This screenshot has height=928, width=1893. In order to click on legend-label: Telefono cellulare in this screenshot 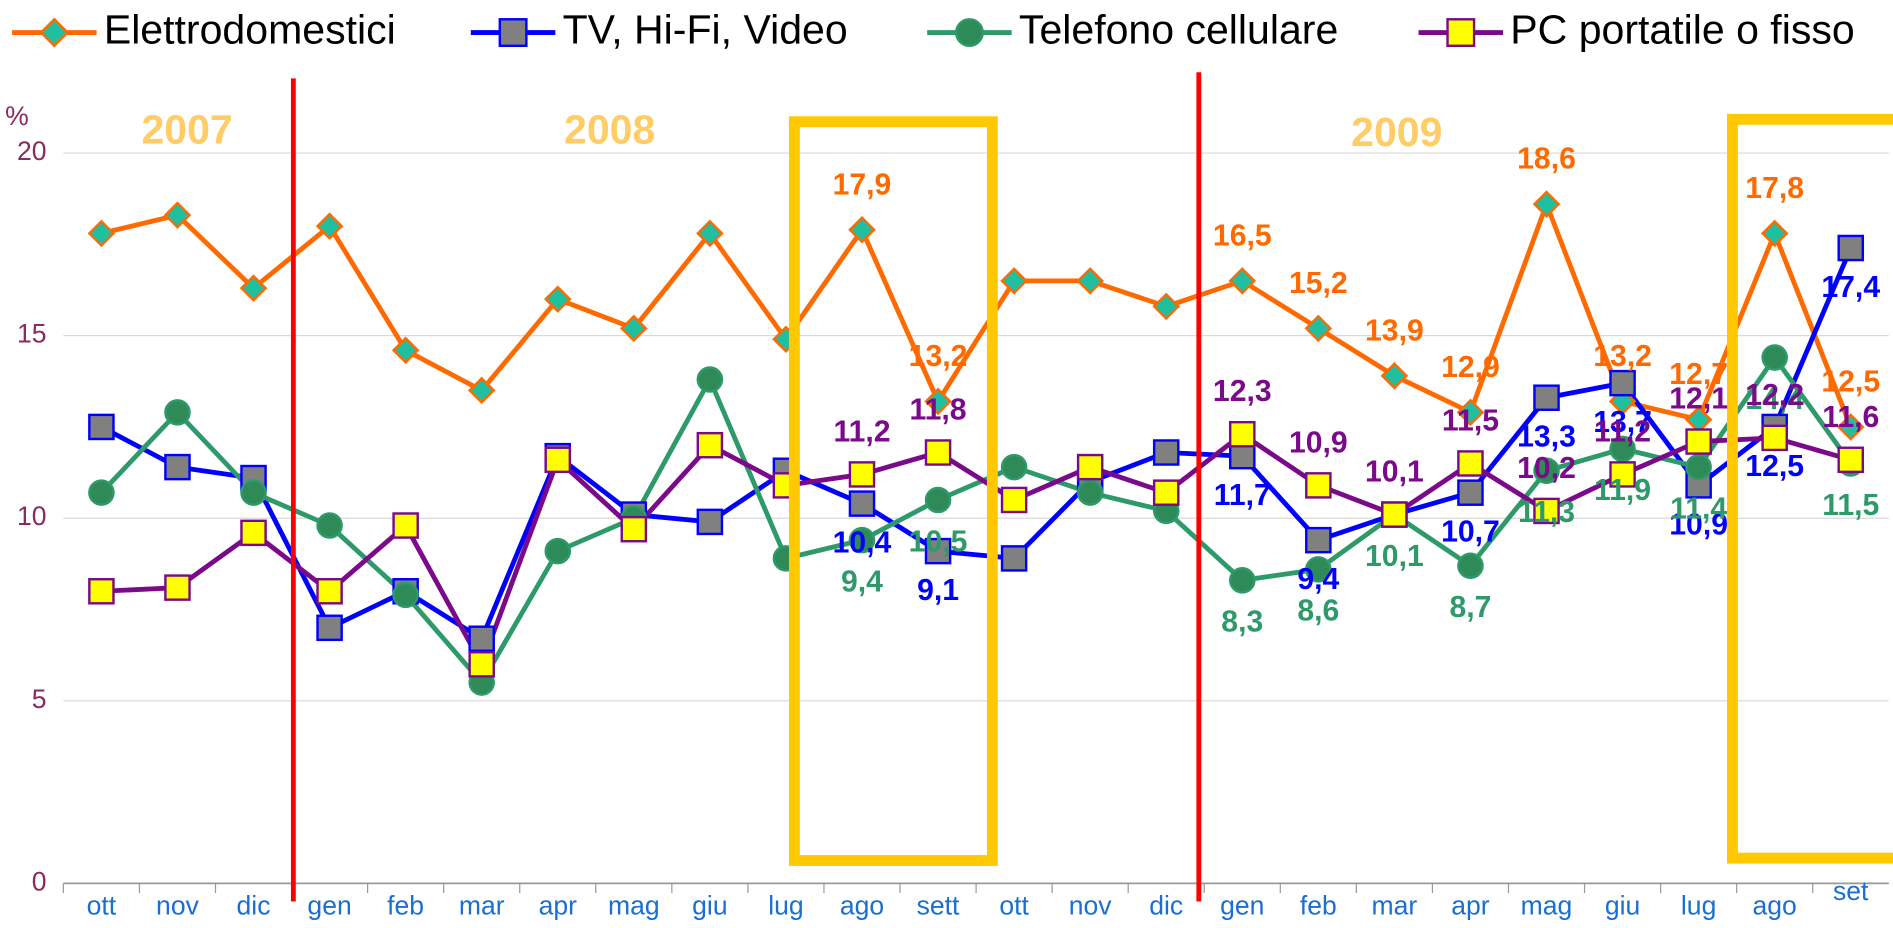, I will do `click(1178, 29)`.